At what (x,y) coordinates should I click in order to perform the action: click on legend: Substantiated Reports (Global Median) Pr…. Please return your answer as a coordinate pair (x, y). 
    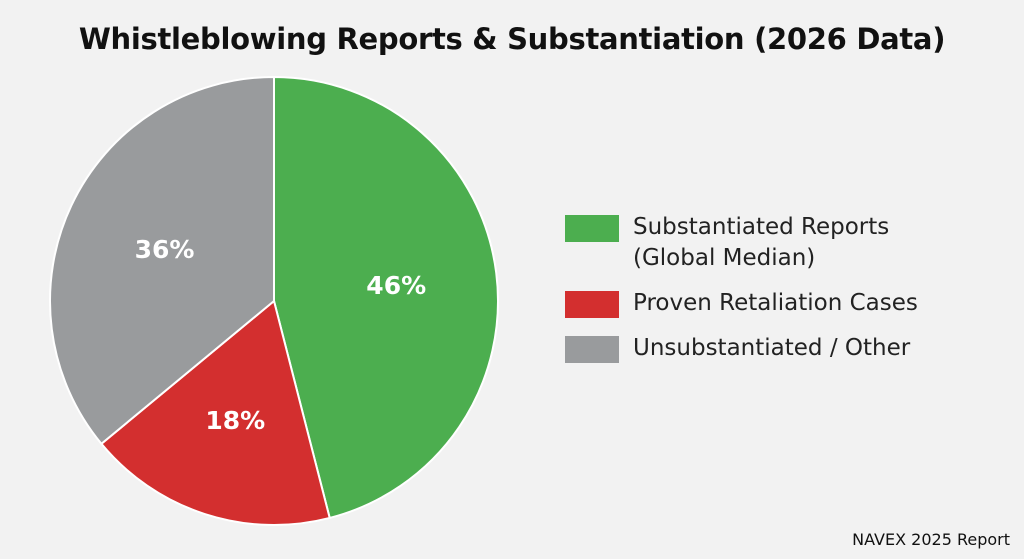
    Looking at the image, I should click on (785, 295).